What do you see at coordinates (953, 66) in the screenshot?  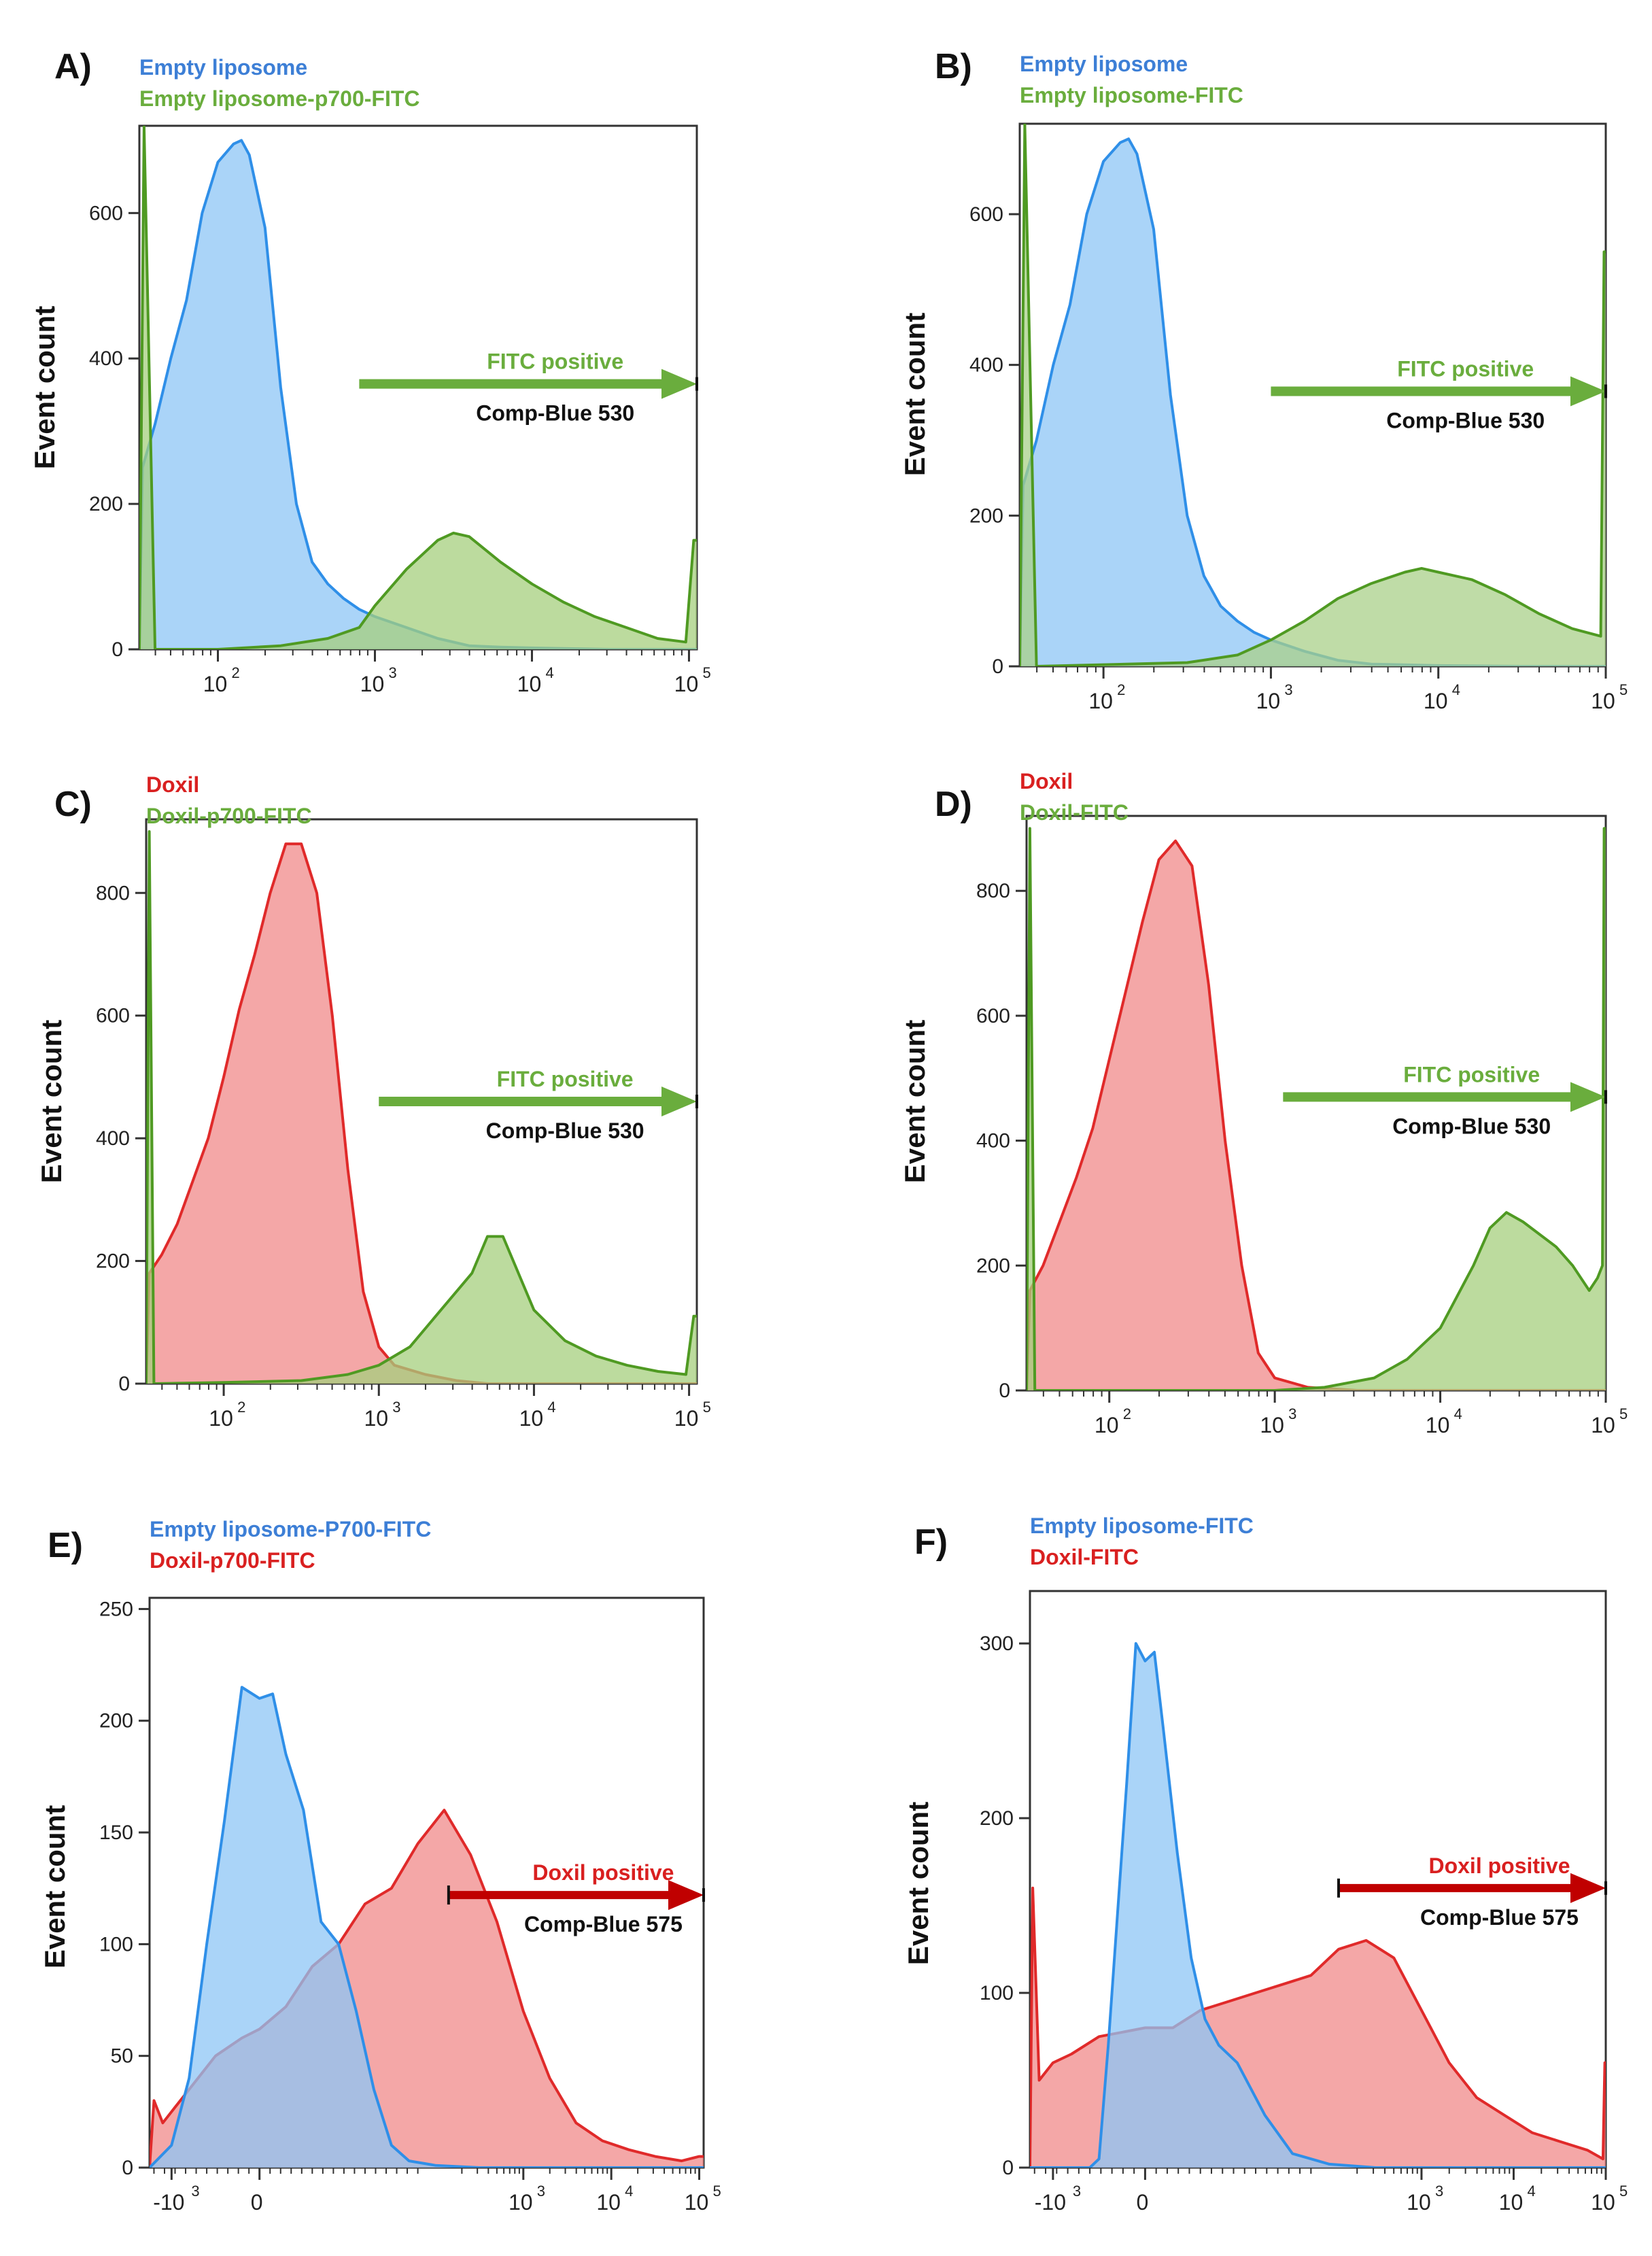 I see `panel-label: B)` at bounding box center [953, 66].